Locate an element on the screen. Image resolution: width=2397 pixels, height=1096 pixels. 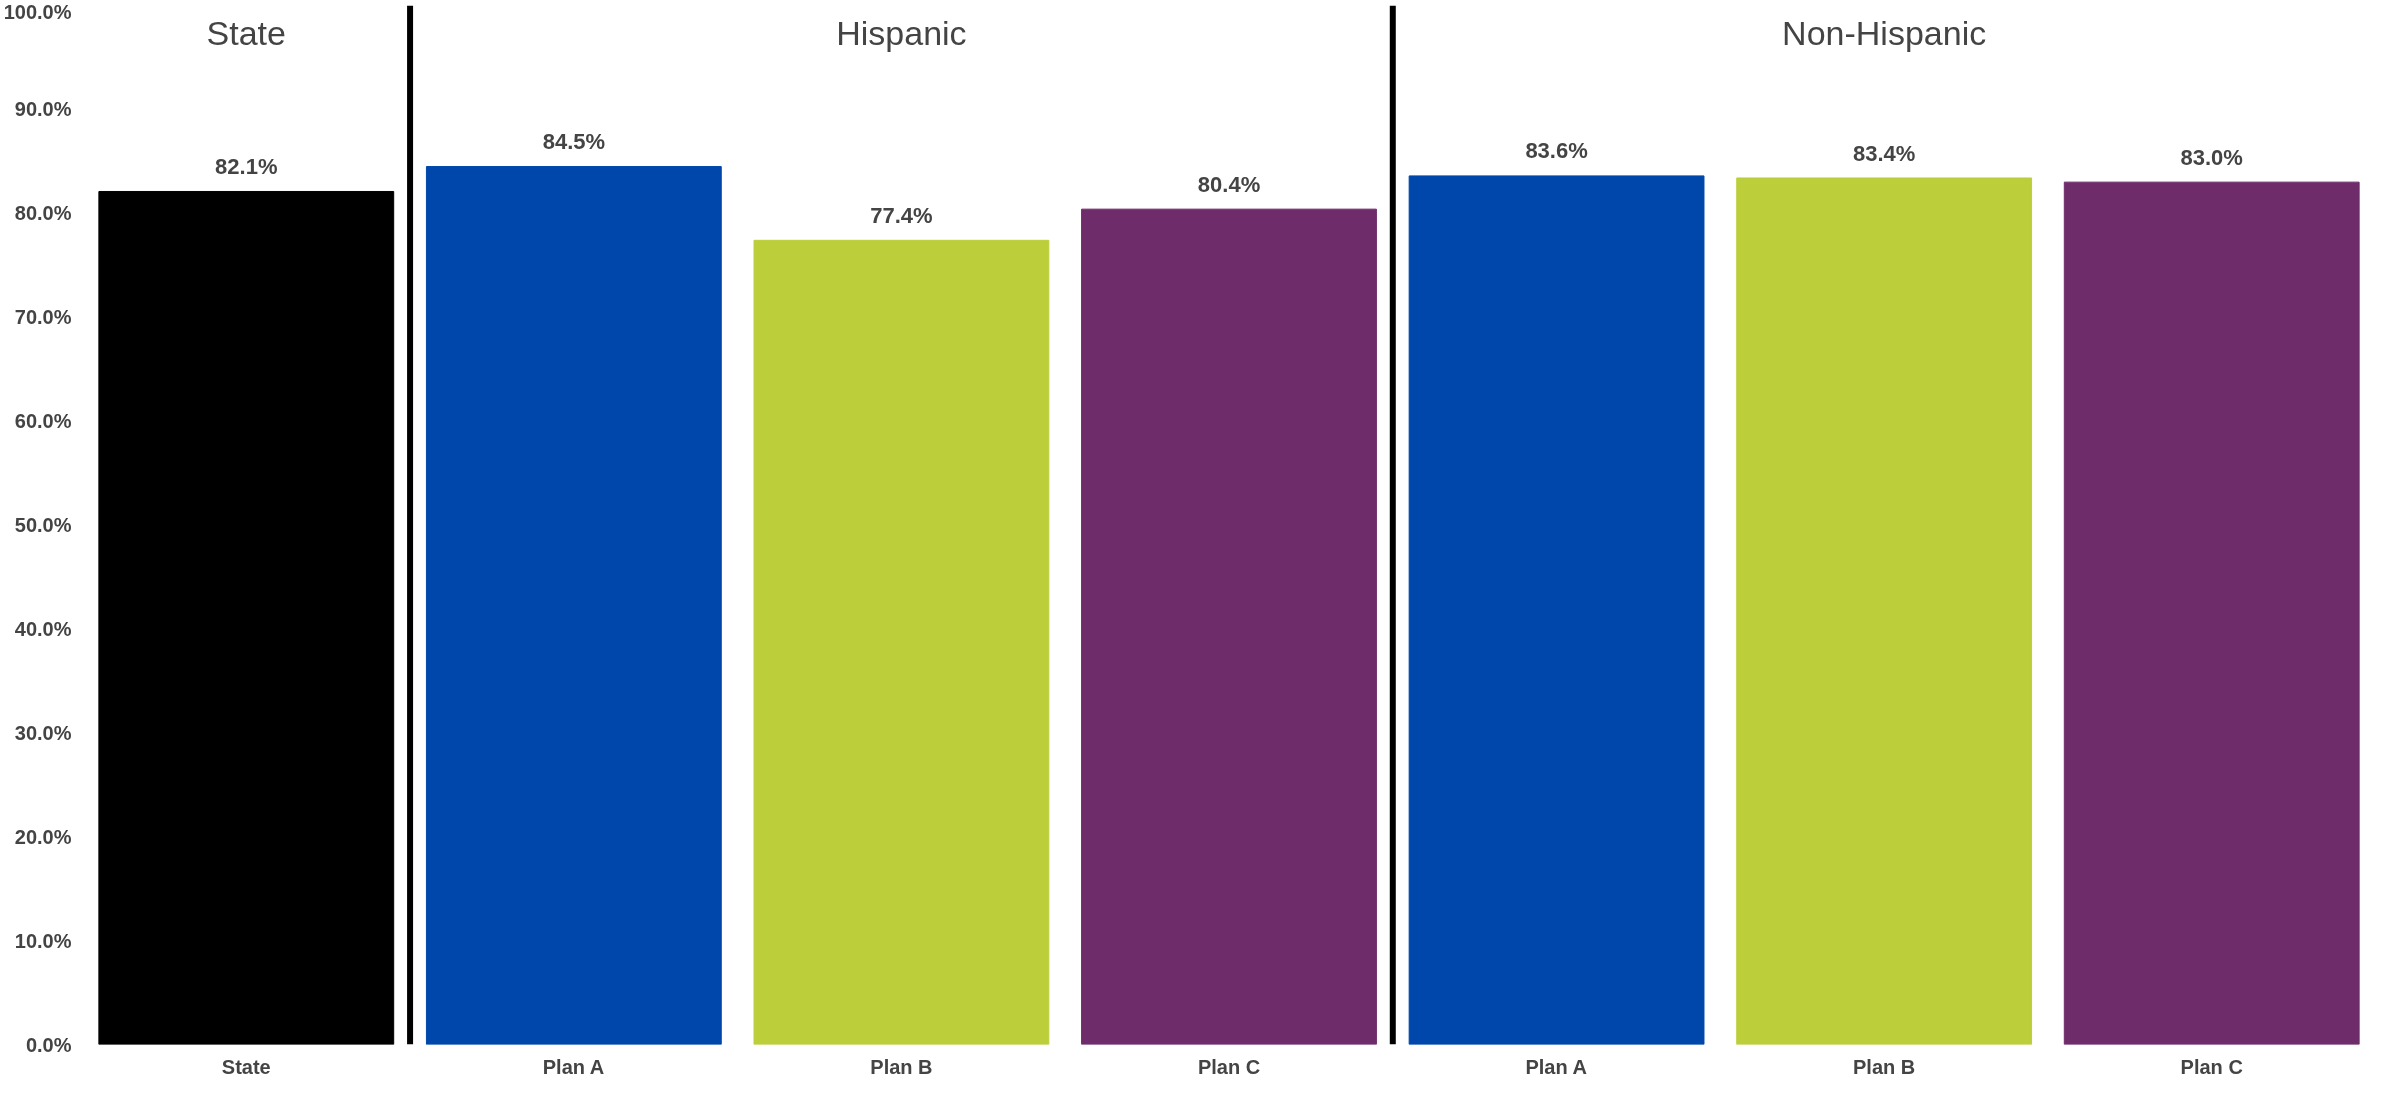
y-tick-label: 30.0% is located at coordinates (43, 732).